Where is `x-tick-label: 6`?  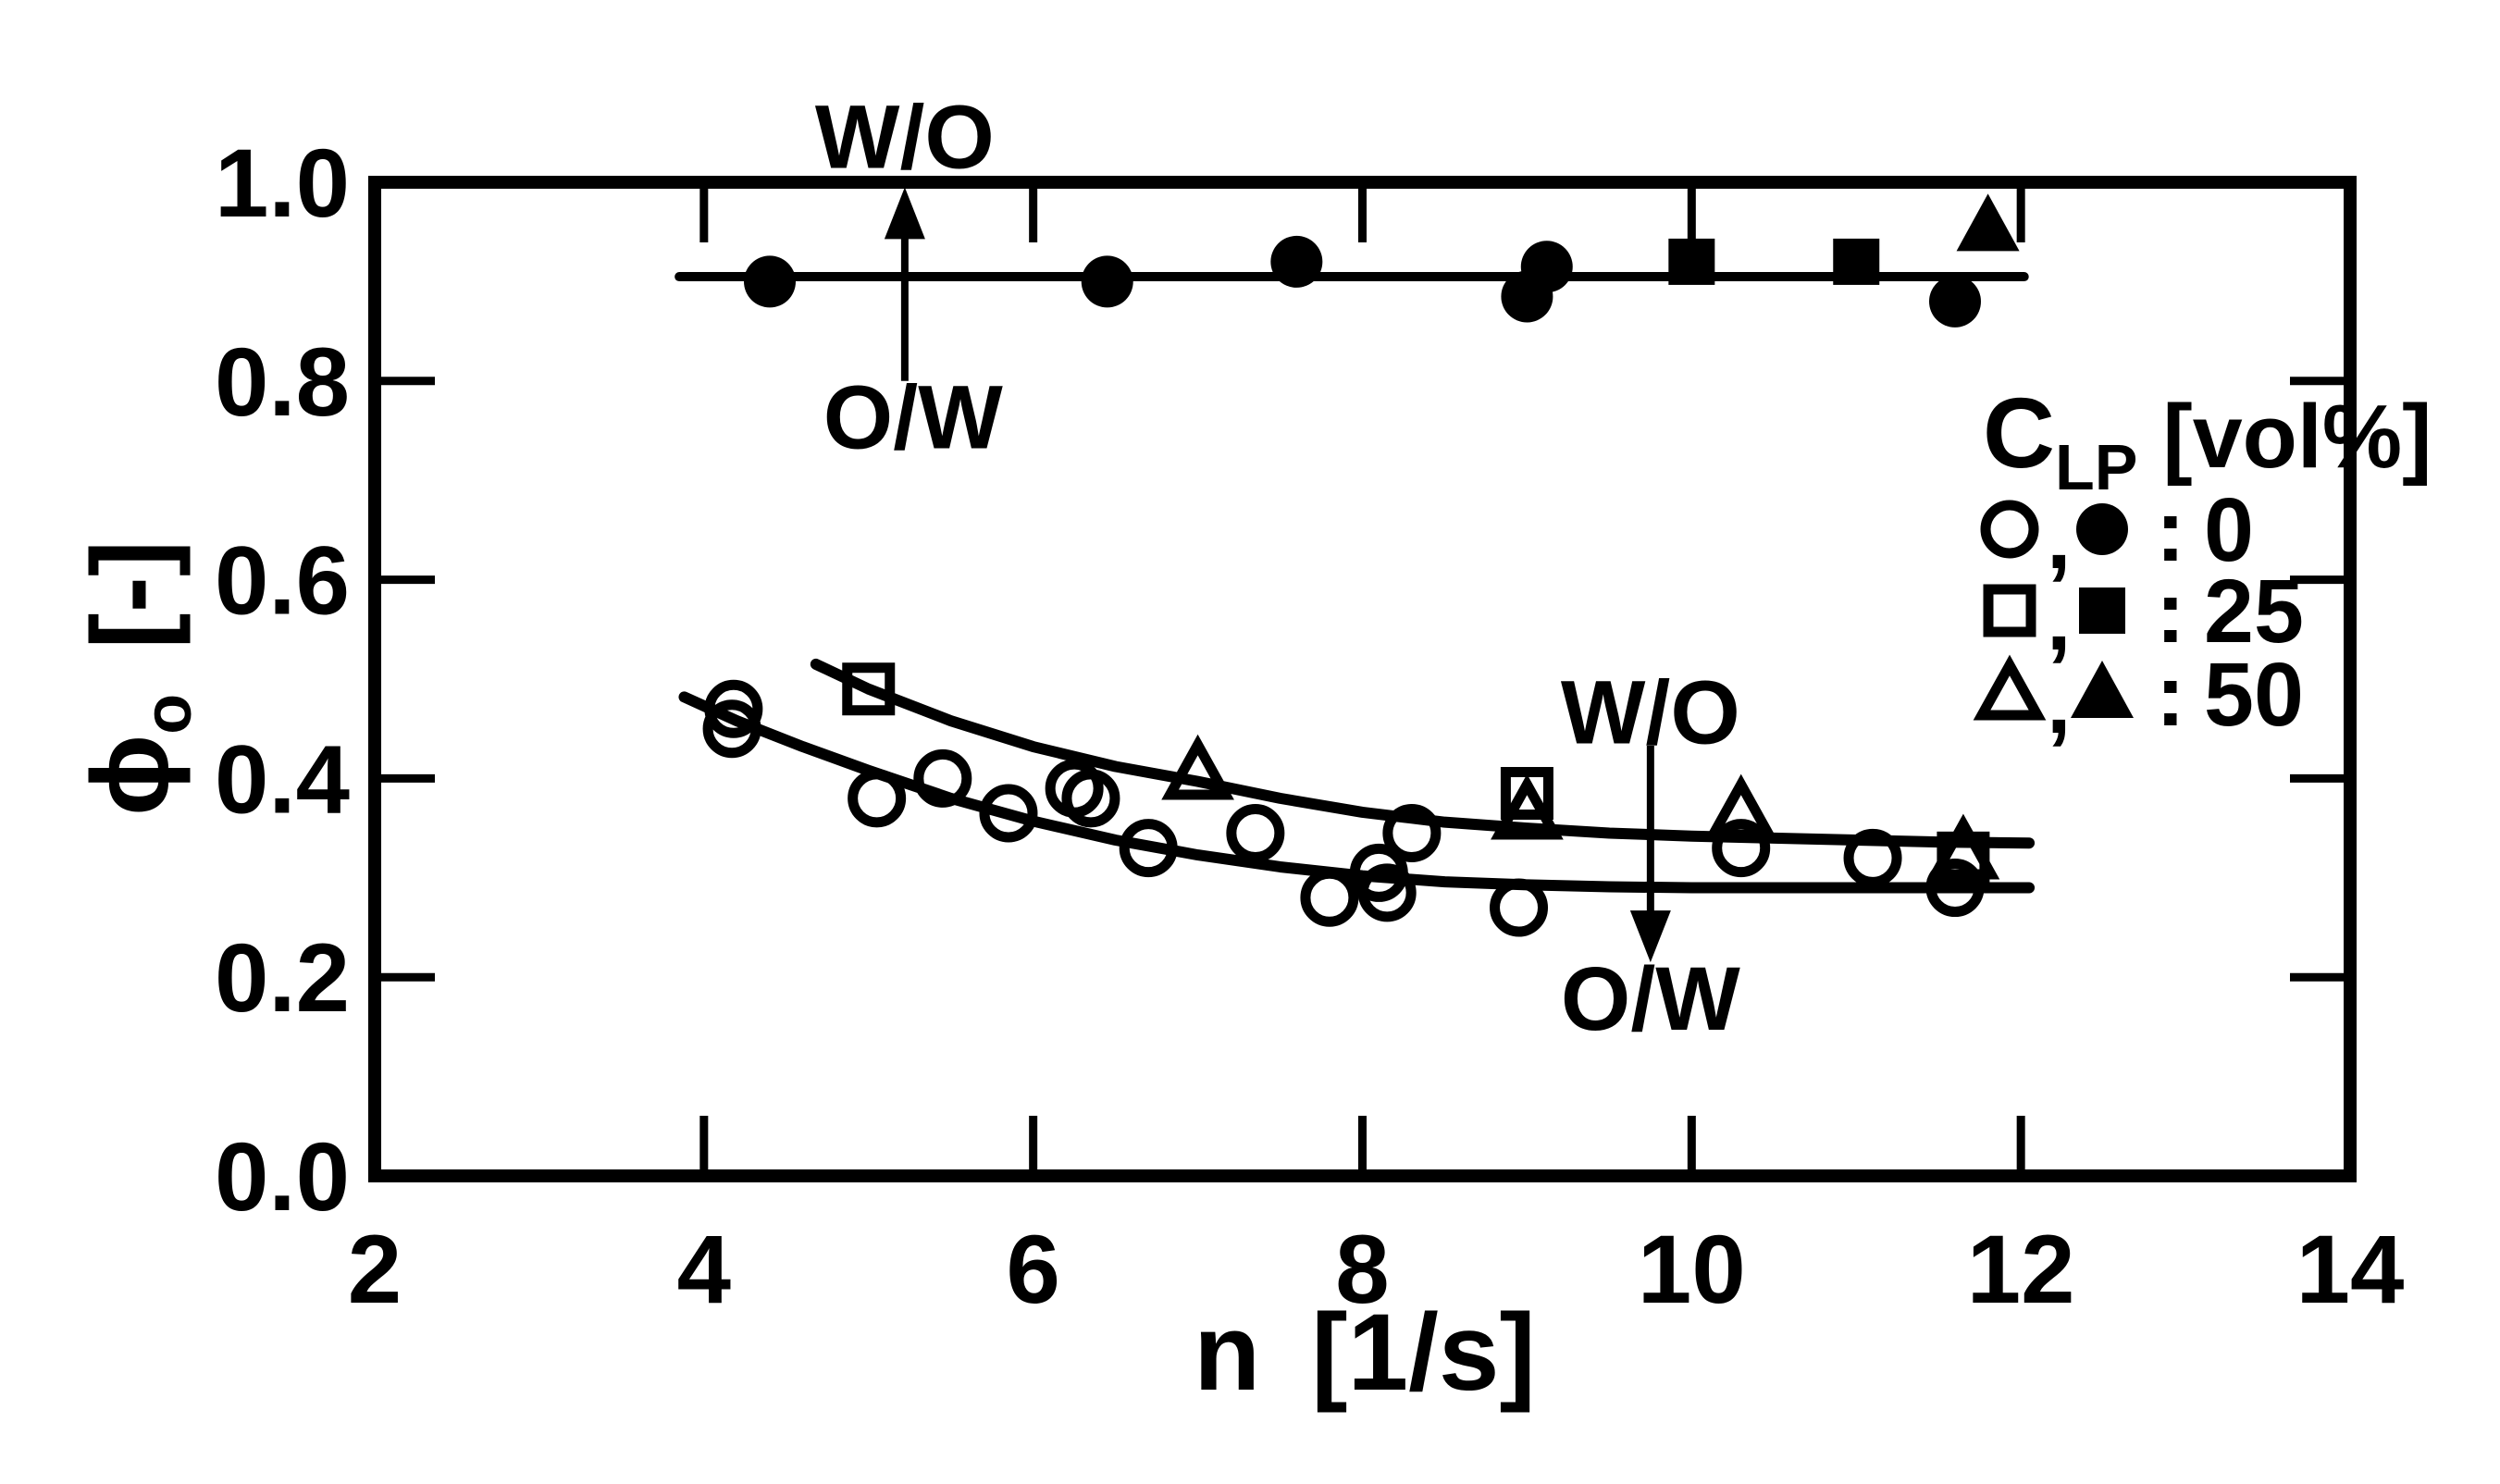 x-tick-label: 6 is located at coordinates (1032, 1270).